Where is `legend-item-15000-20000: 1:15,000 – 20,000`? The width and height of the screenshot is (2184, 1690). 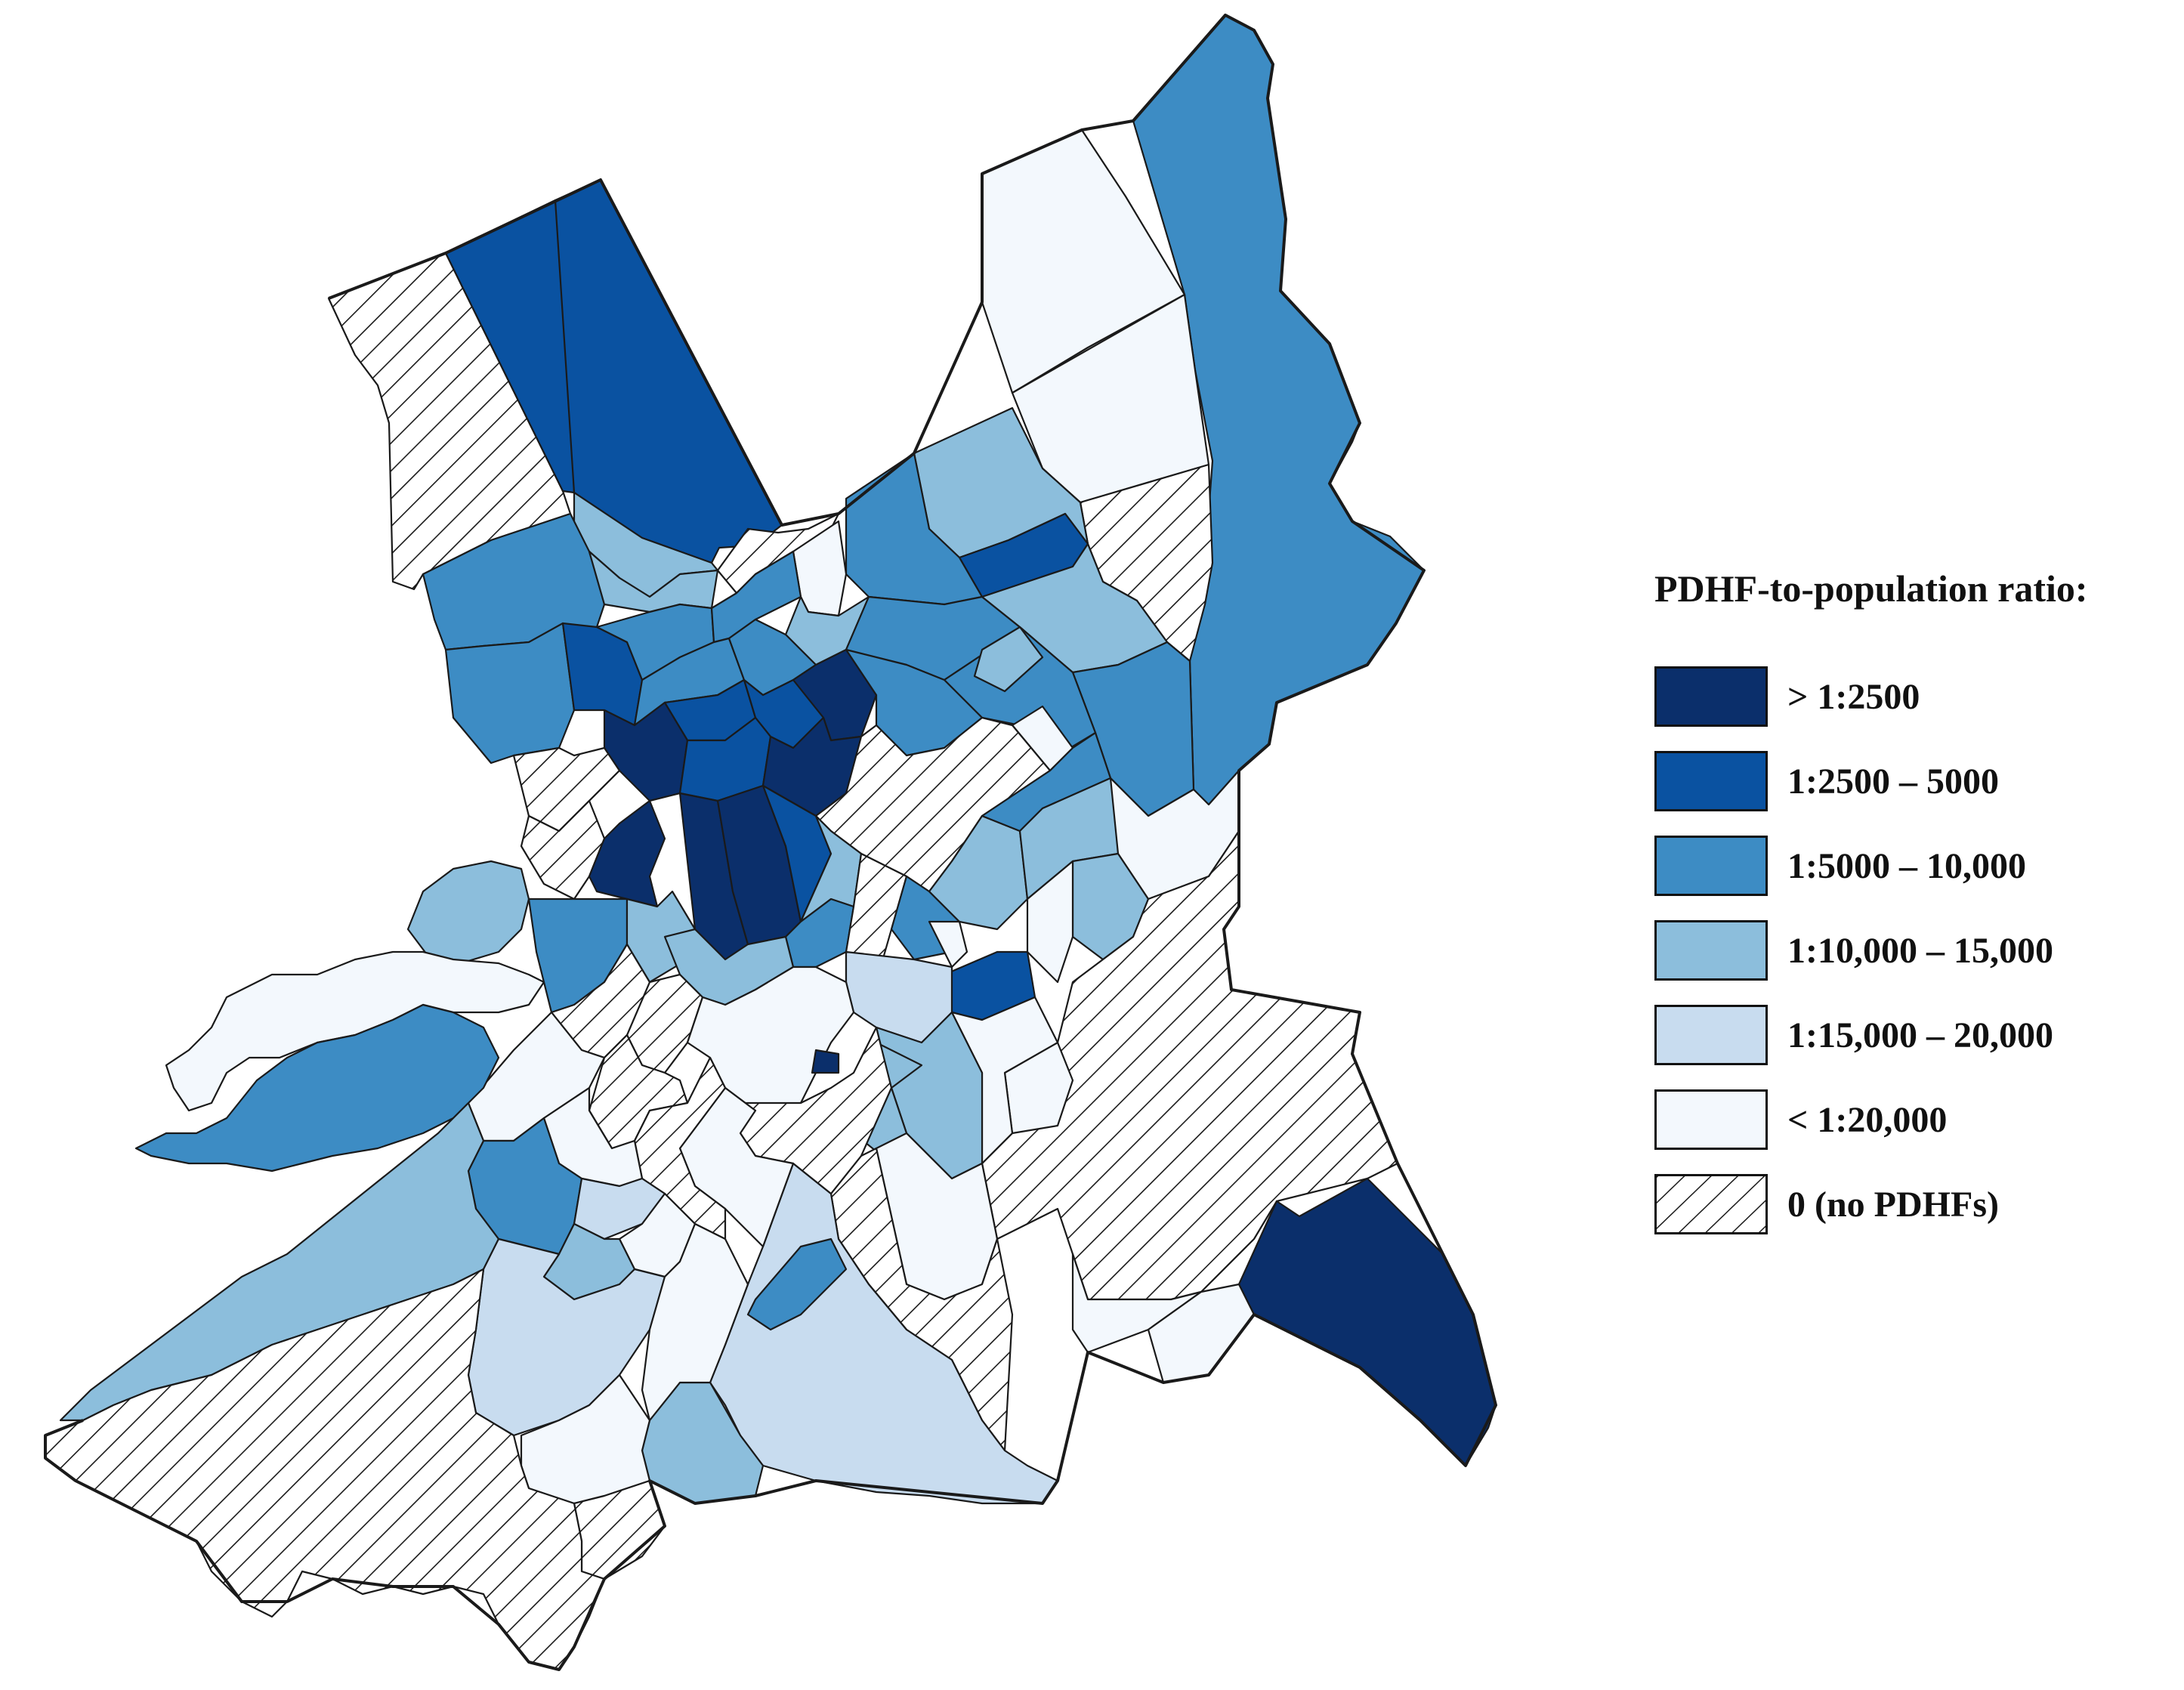 legend-item-15000-20000: 1:15,000 – 20,000 is located at coordinates (1911, 1035).